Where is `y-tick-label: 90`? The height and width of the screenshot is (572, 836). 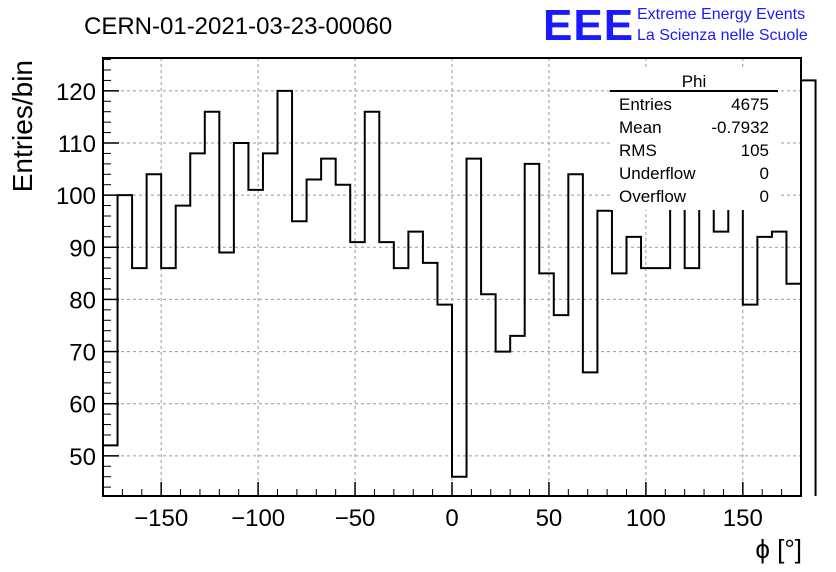
y-tick-label: 90 is located at coordinates (82, 248).